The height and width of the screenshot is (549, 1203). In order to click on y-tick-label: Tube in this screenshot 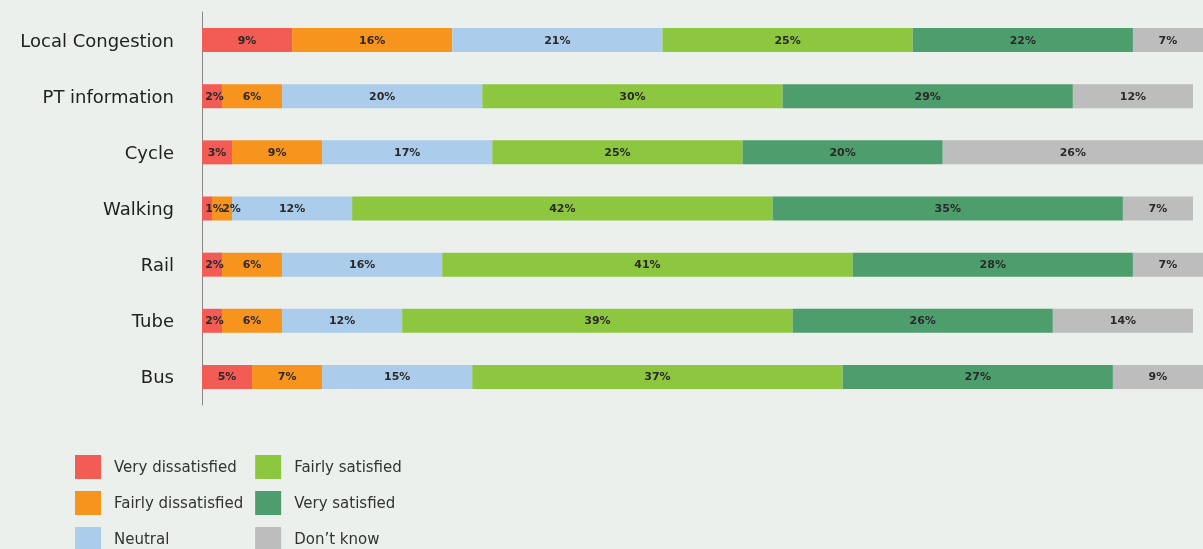, I will do `click(152, 321)`.